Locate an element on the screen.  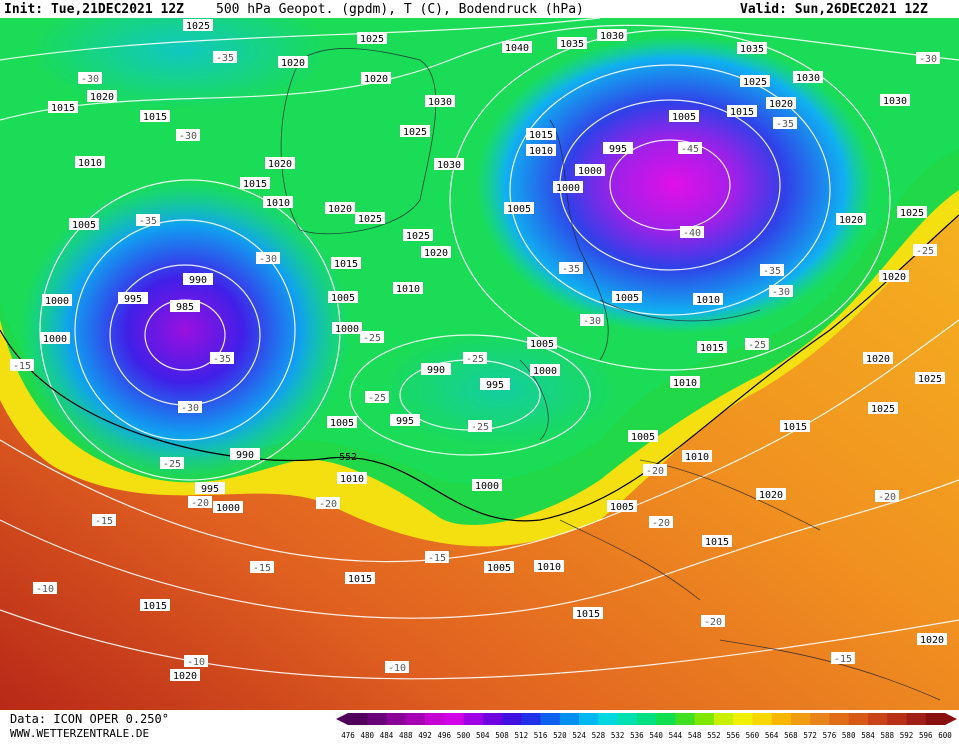
colorbar-label: 552 is located at coordinates (714, 735).